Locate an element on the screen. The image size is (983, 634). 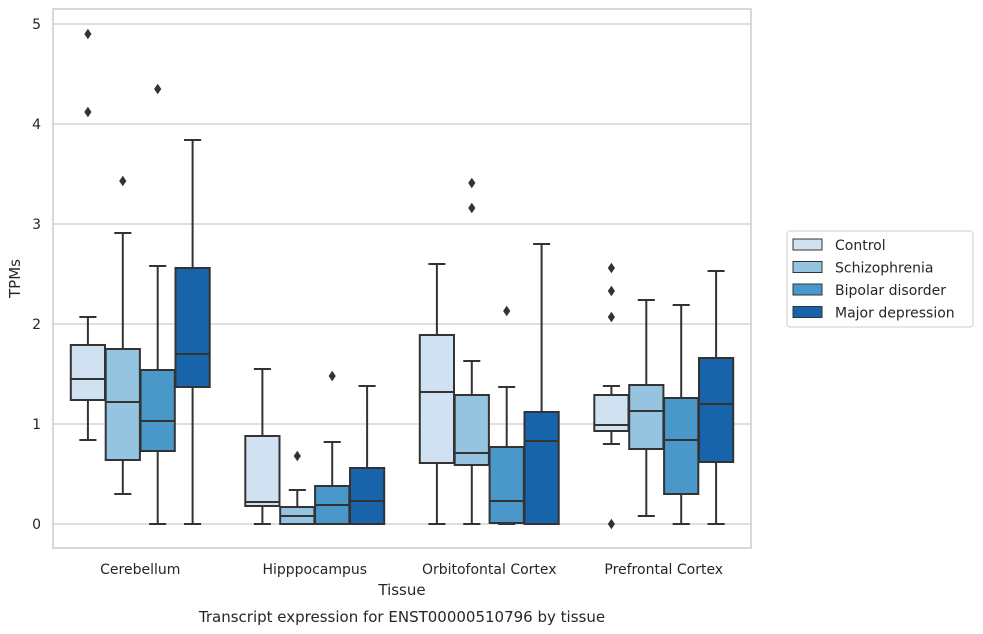
x-axis-title: Tissue is located at coordinates (401, 590).